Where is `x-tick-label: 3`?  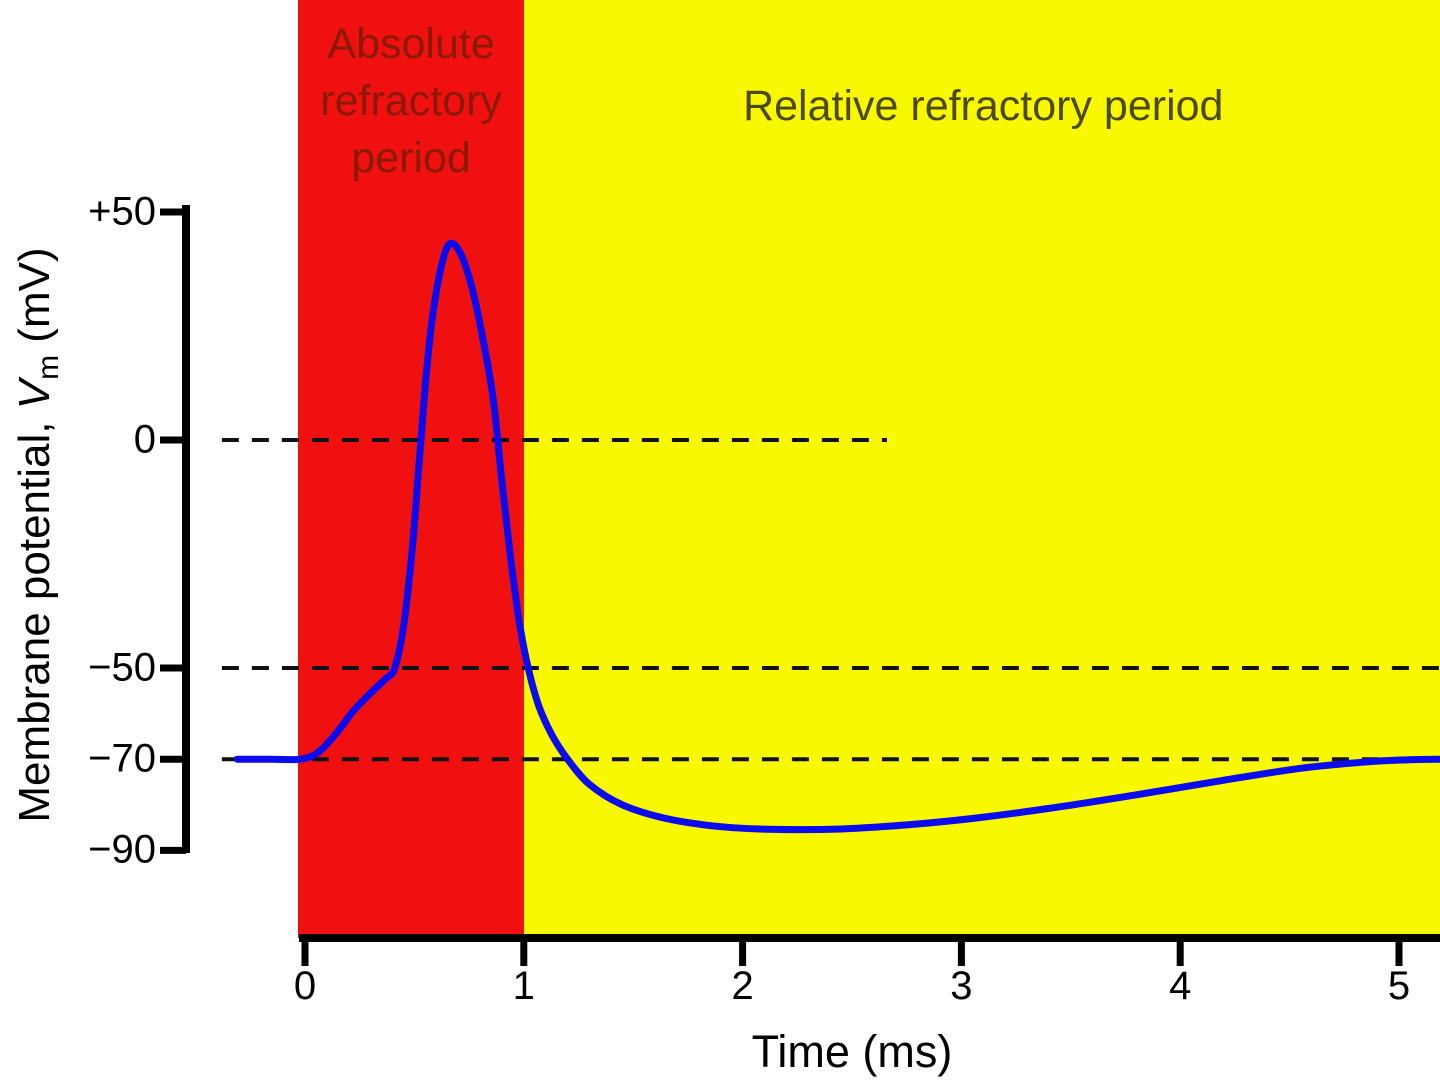
x-tick-label: 3 is located at coordinates (961, 986).